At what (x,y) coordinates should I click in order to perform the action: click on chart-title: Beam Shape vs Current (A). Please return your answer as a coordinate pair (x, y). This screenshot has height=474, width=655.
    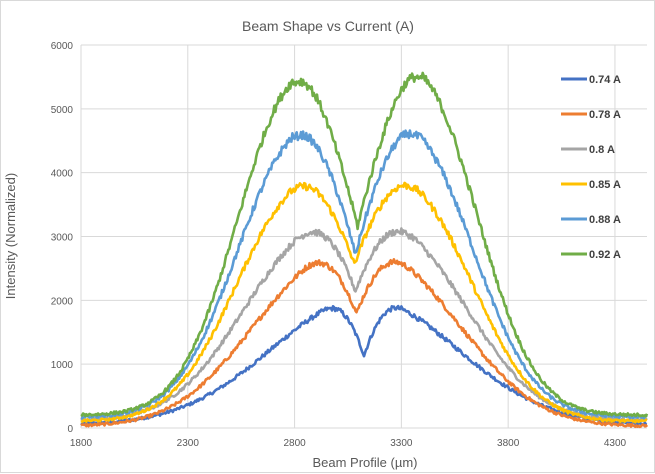
    Looking at the image, I should click on (328, 26).